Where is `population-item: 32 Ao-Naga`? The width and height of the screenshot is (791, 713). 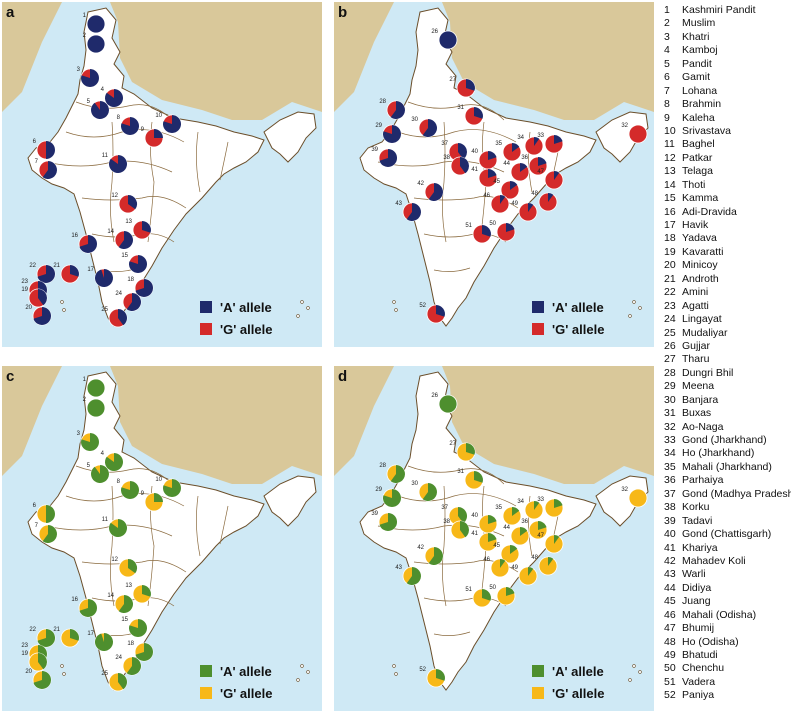
population-item: 32 Ao-Naga is located at coordinates (694, 426).